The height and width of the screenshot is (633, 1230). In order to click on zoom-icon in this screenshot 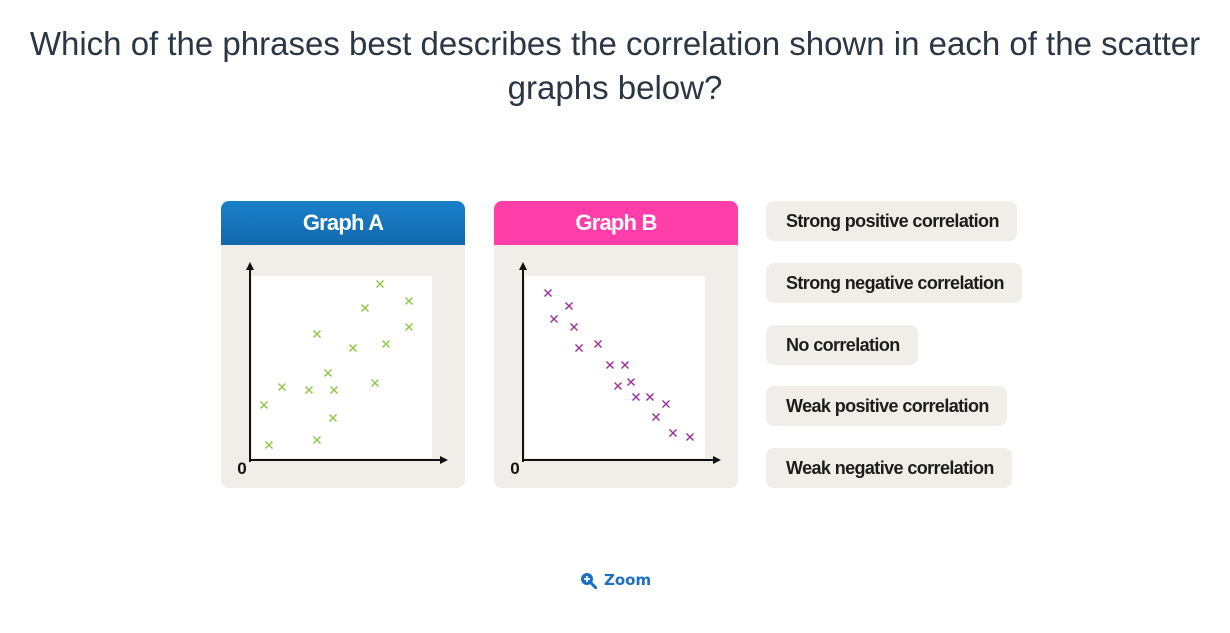, I will do `click(589, 580)`.